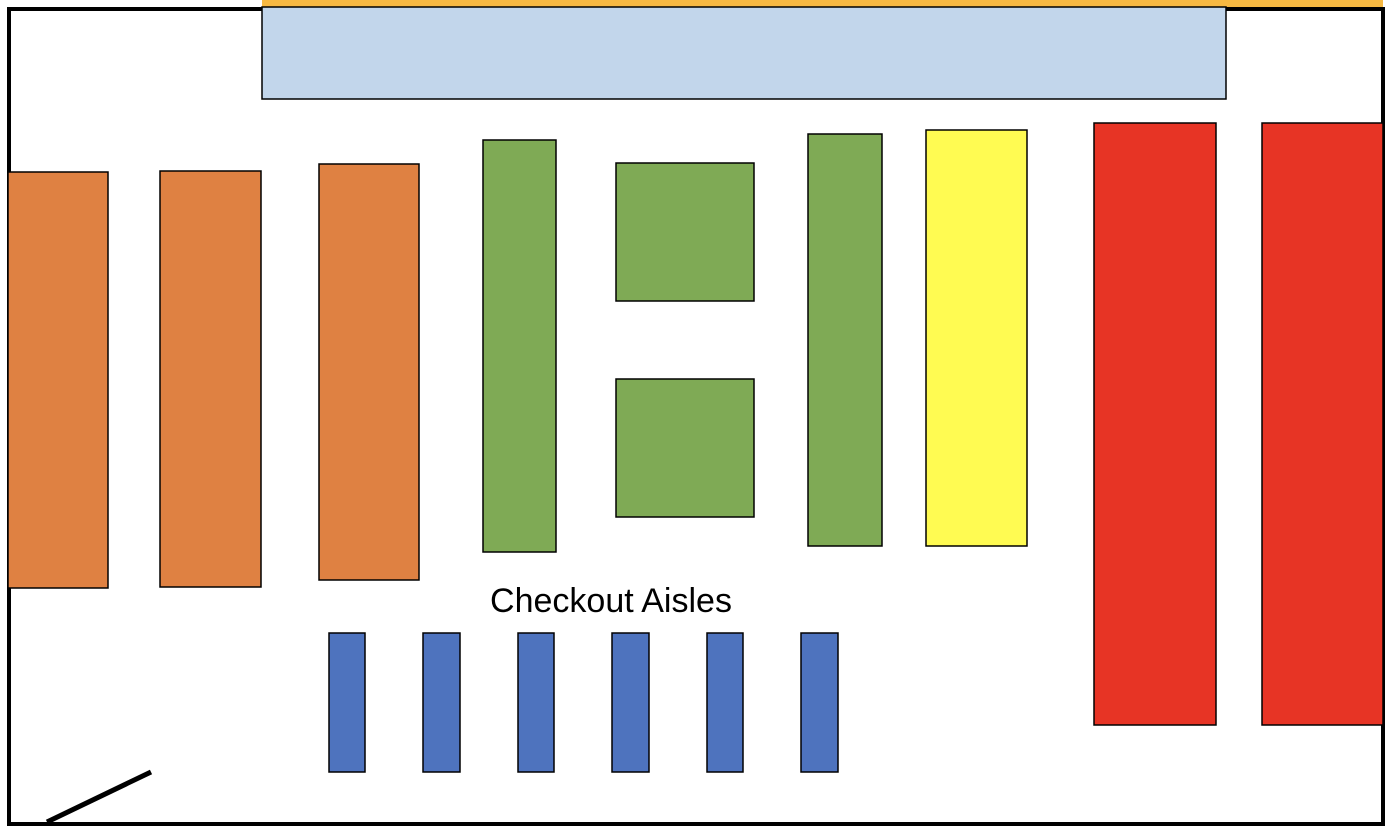  Describe the element at coordinates (744, 53) in the screenshot. I see `top-counter` at that location.